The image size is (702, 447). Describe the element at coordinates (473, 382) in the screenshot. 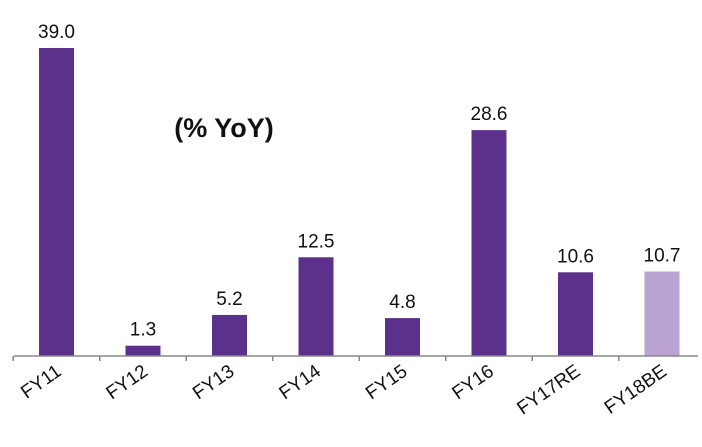

I see `x-tick-label-fy16: FY16` at that location.